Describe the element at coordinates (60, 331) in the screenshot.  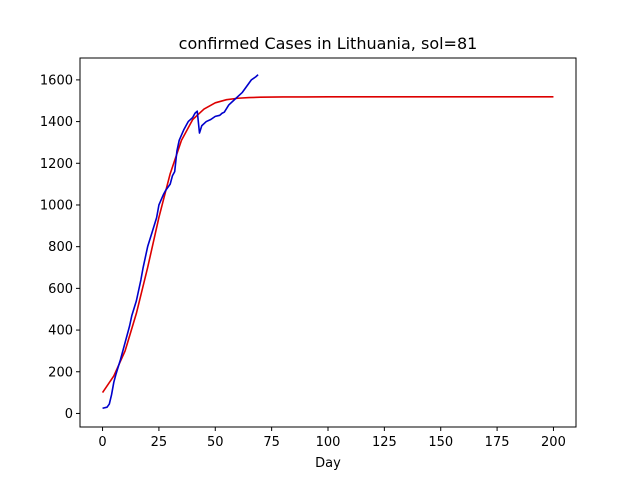
I see `y-tick-label: 400` at that location.